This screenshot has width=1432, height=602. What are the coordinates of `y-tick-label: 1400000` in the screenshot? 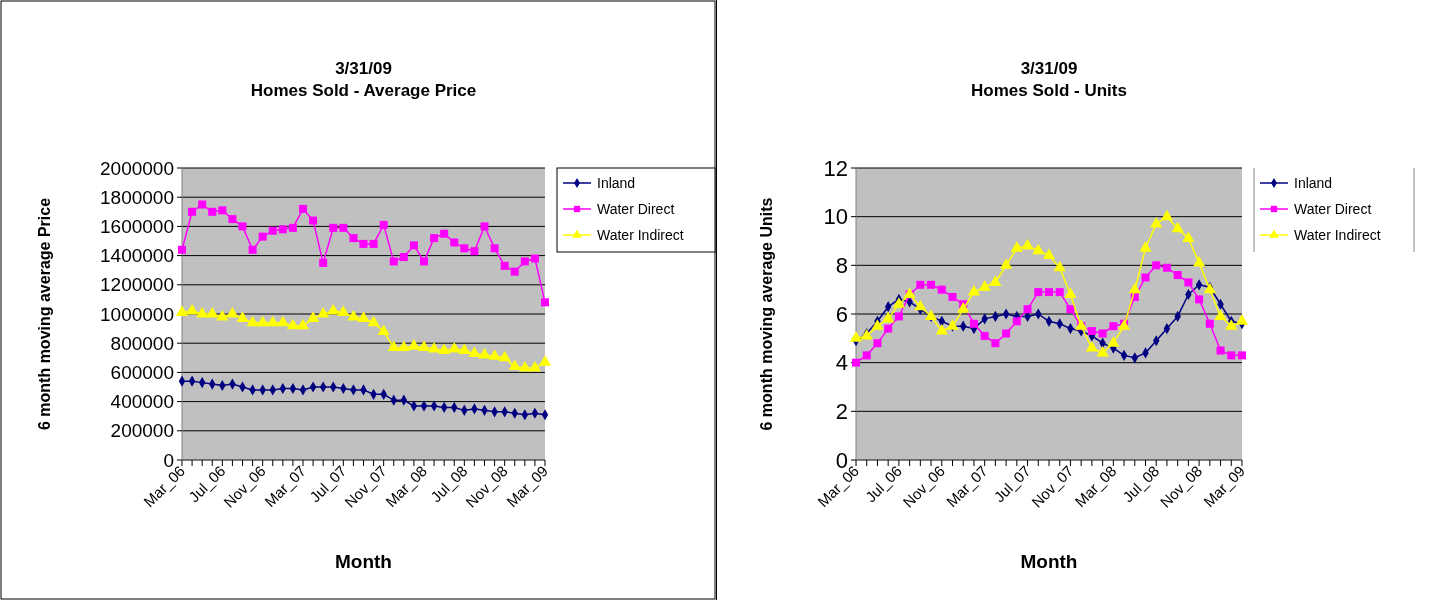 It's located at (137, 256).